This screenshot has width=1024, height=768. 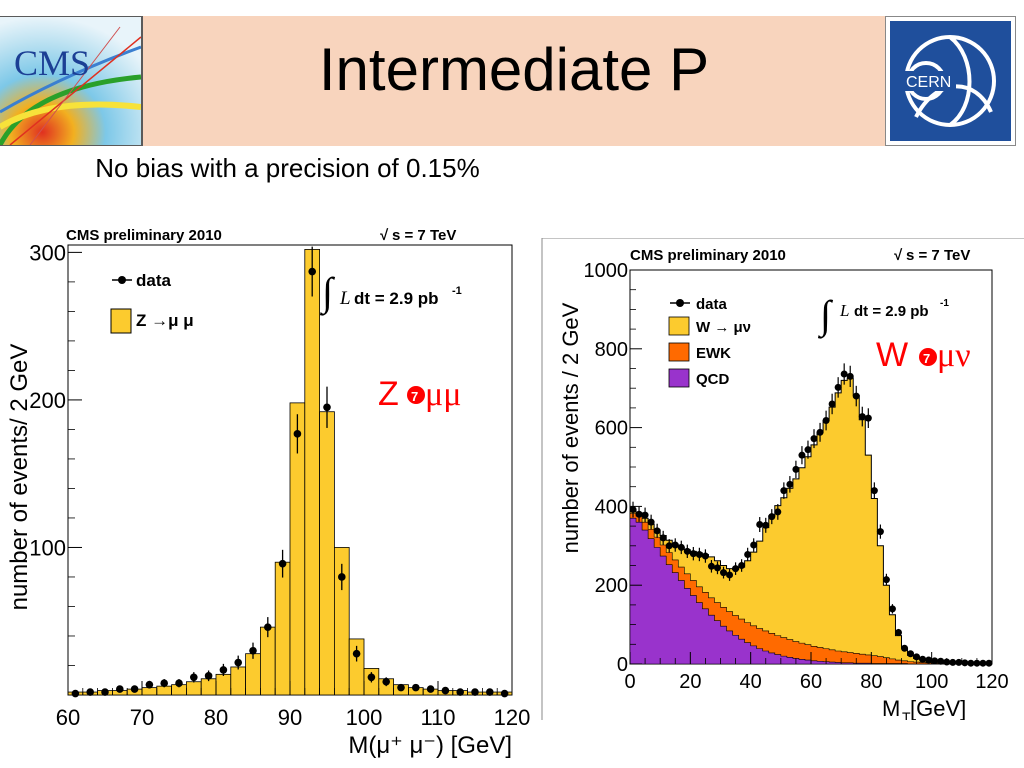 What do you see at coordinates (514, 69) in the screenshot?
I see `page-title: Intermediate P` at bounding box center [514, 69].